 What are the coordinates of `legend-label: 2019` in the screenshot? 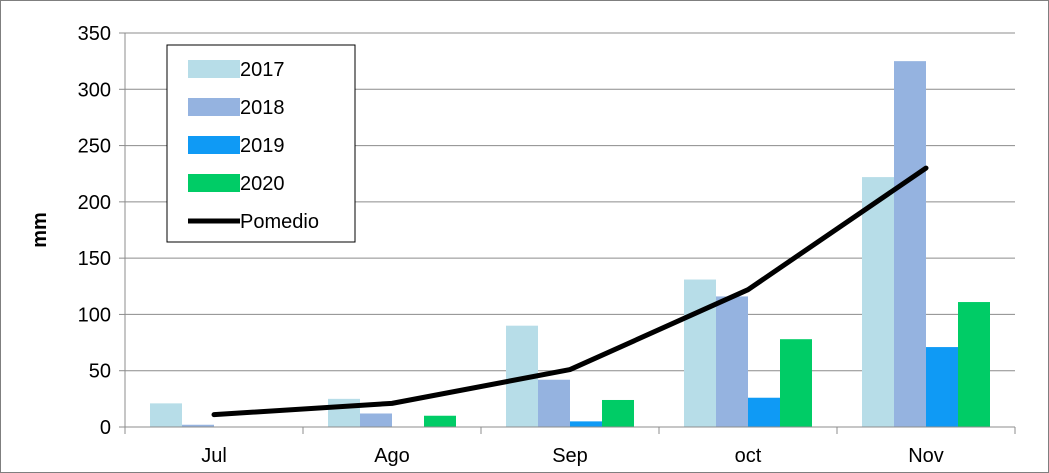 It's located at (262, 146).